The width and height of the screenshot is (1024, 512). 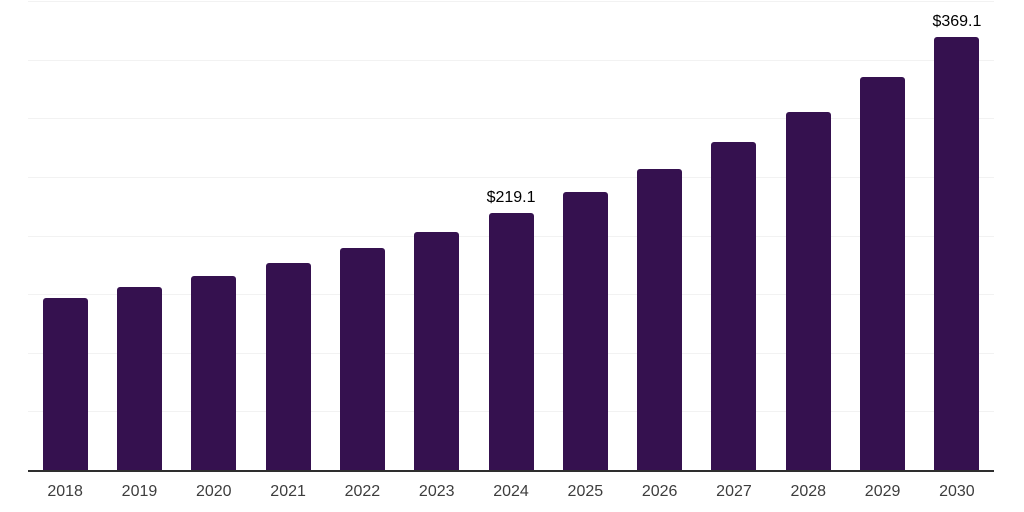 I want to click on bar-2027, so click(x=734, y=305).